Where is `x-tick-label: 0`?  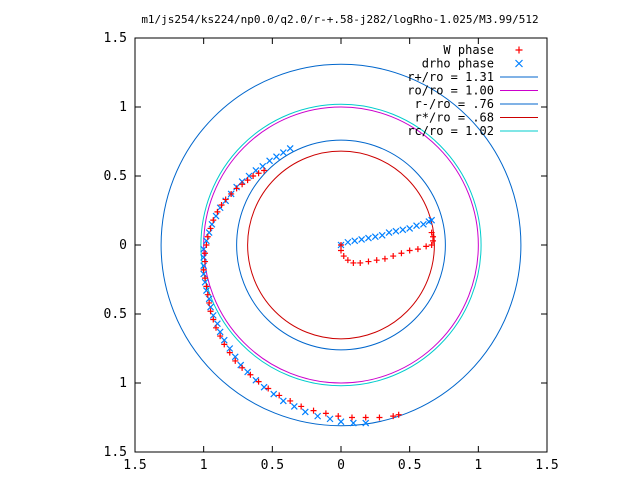
x-tick-label: 0 is located at coordinates (341, 465).